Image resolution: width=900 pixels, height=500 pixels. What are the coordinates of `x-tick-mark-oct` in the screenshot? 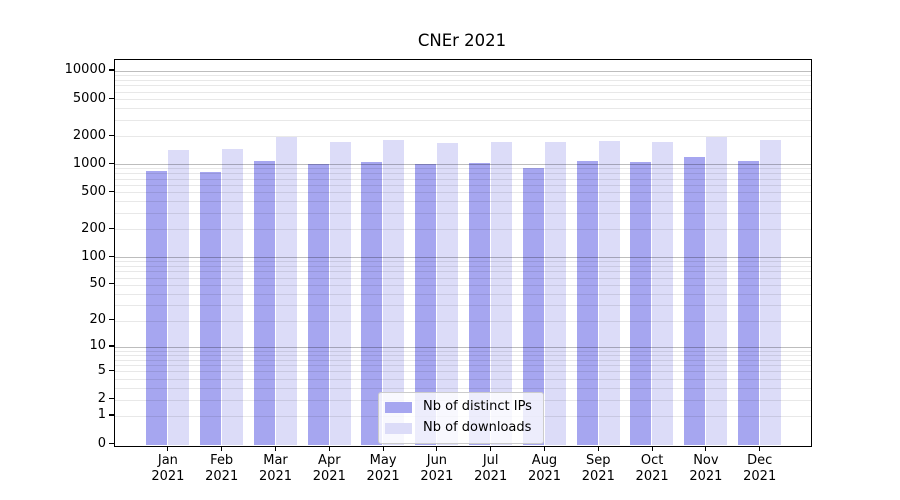 It's located at (652, 448).